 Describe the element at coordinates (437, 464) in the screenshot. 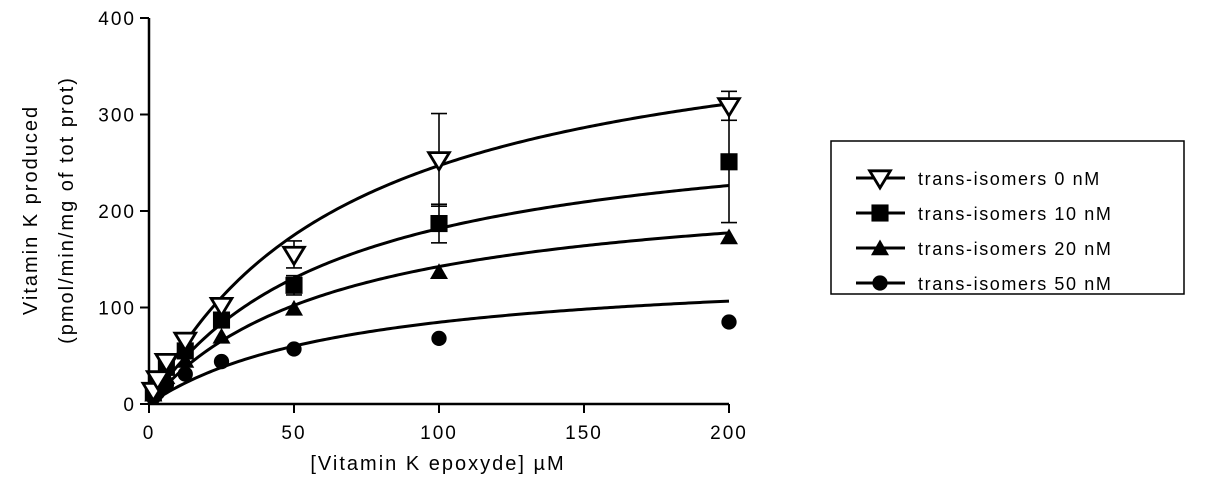

I see `x-axis-title: [Vitamin K epoxyde] µM` at that location.